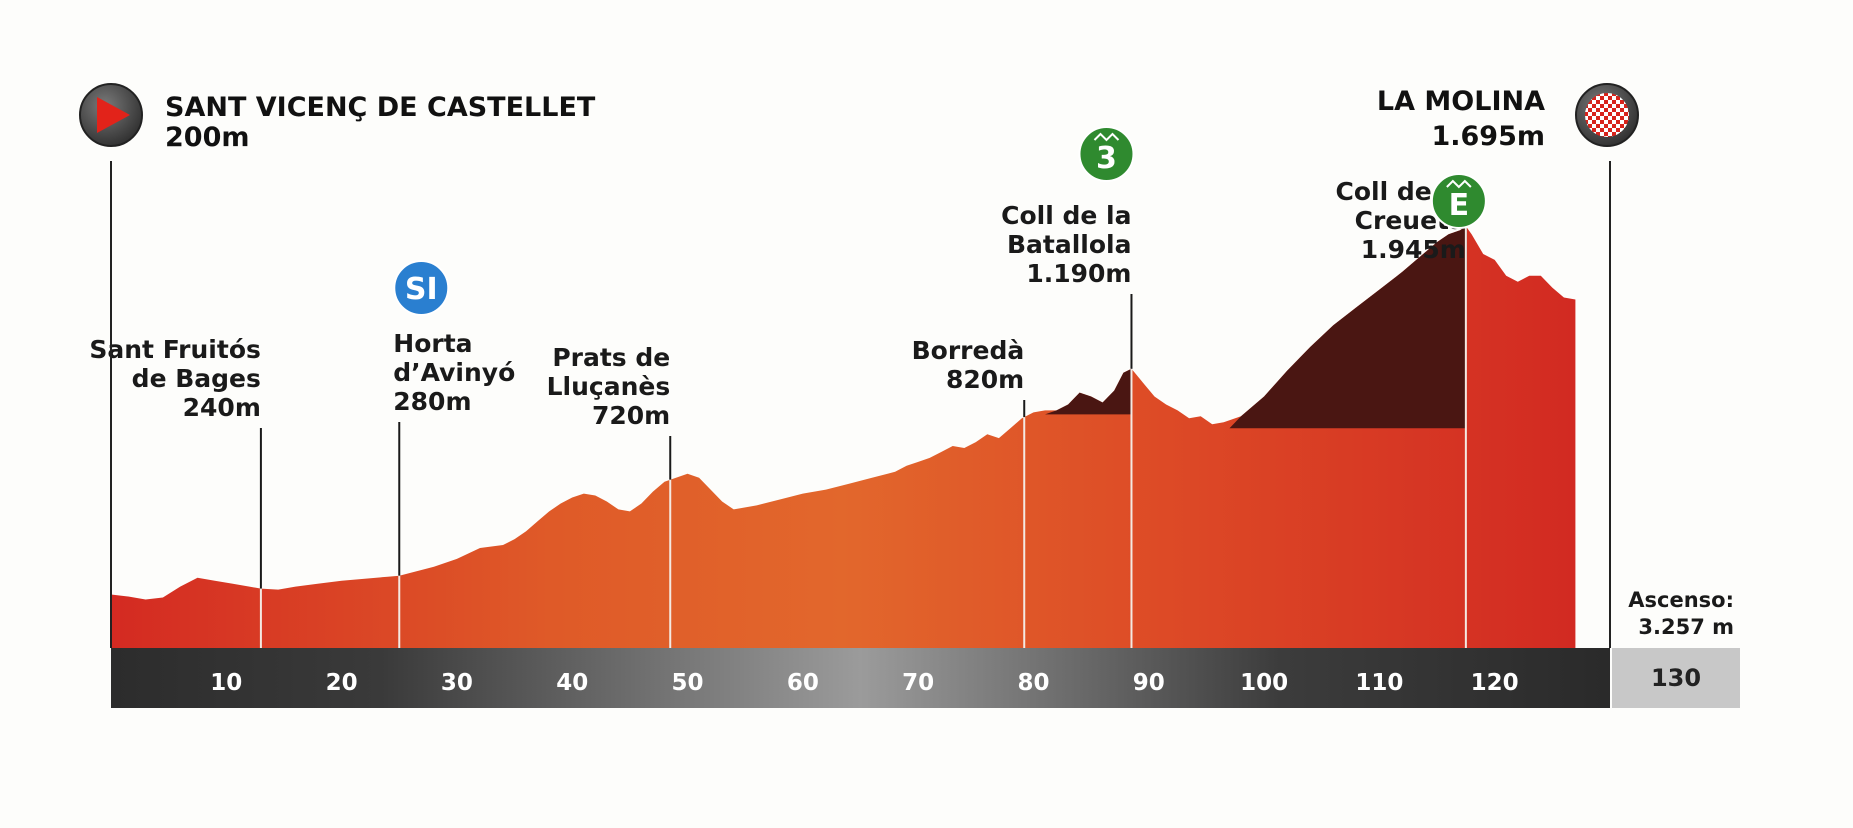 Image resolution: width=1853 pixels, height=828 pixels. Describe the element at coordinates (1264, 683) in the screenshot. I see `x-tick-label: 100` at that location.